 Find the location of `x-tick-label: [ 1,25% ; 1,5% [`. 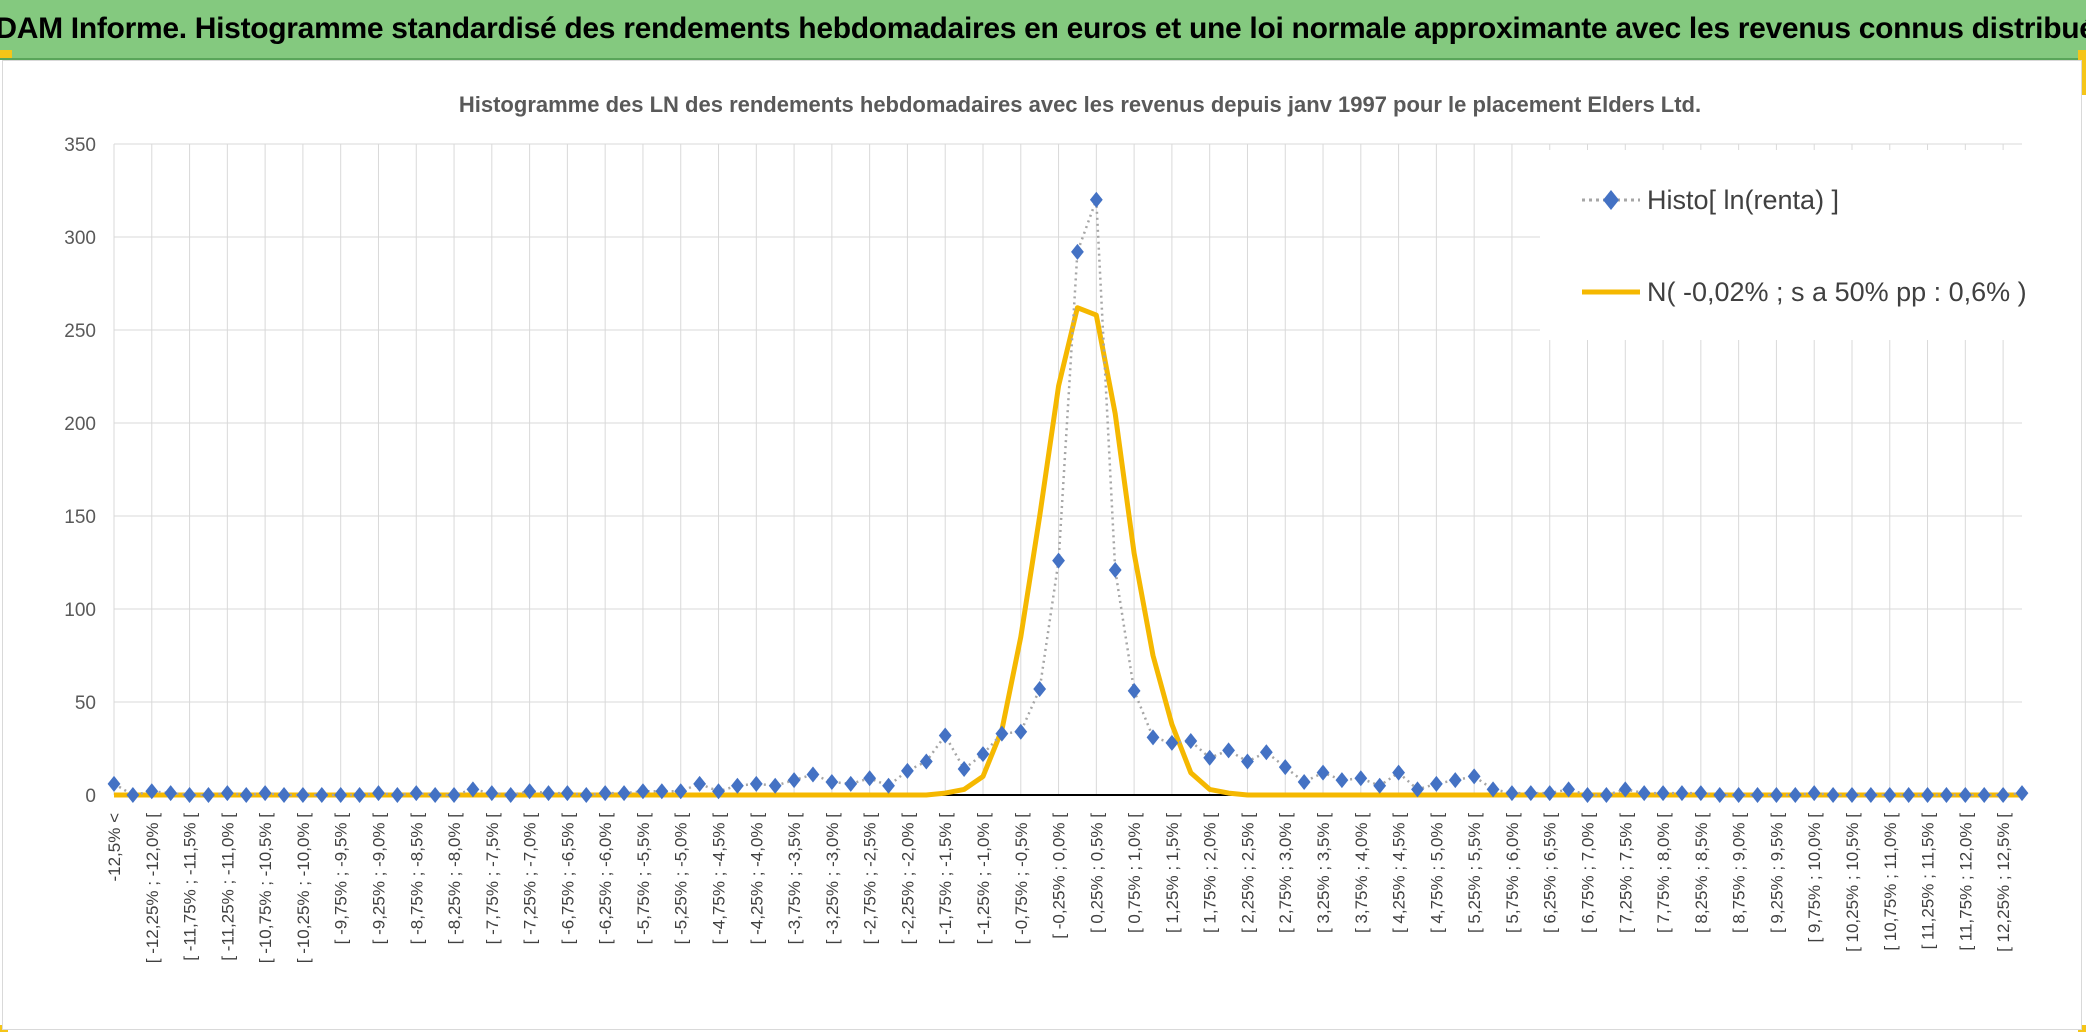

x-tick-label: [ 1,25% ; 1,5% [ is located at coordinates (1172, 873).